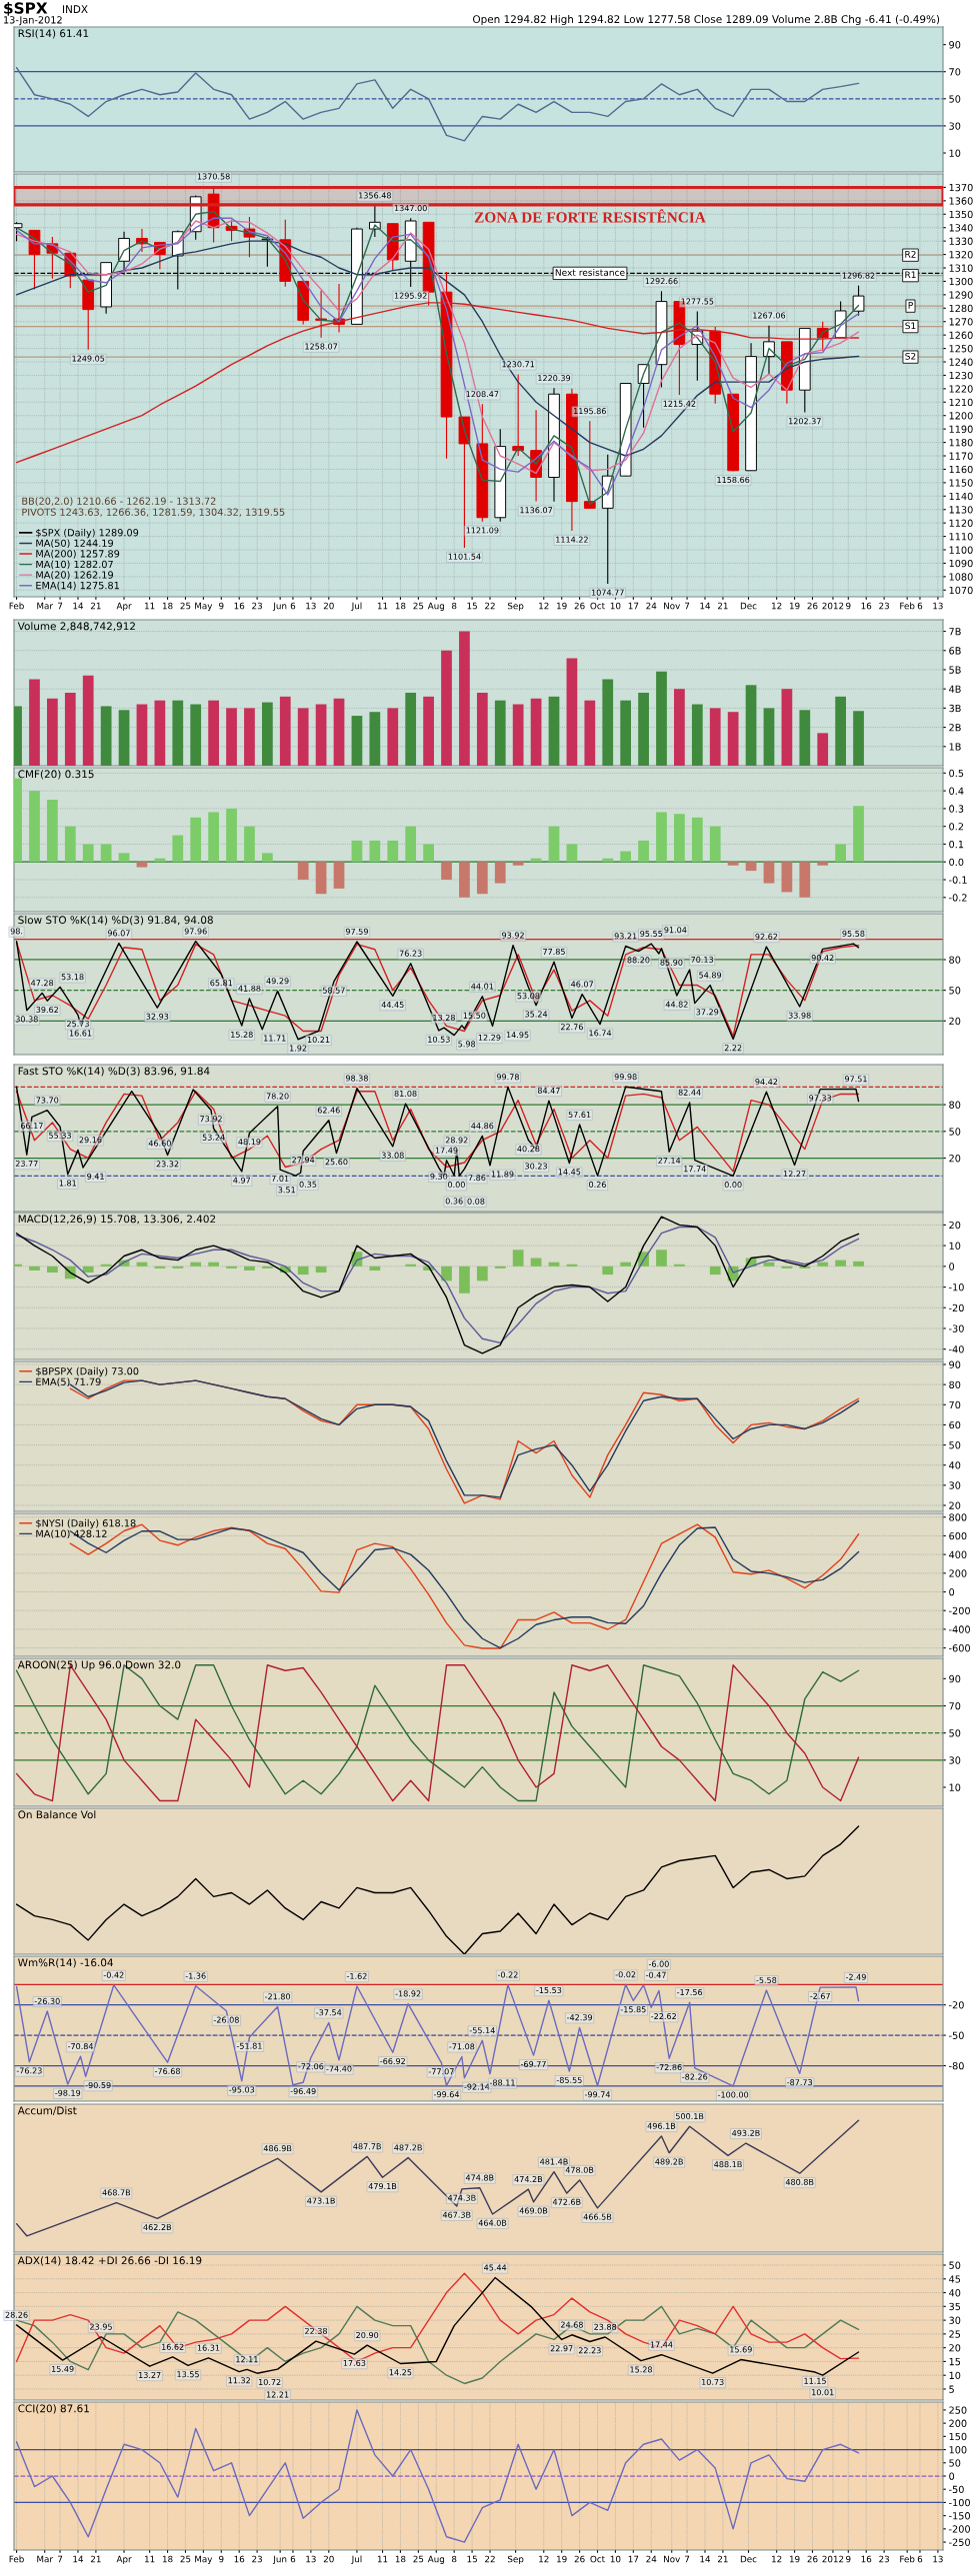  Describe the element at coordinates (86, 1524) in the screenshot. I see `legend-label: $NYSI (Daily) 618.18` at that location.